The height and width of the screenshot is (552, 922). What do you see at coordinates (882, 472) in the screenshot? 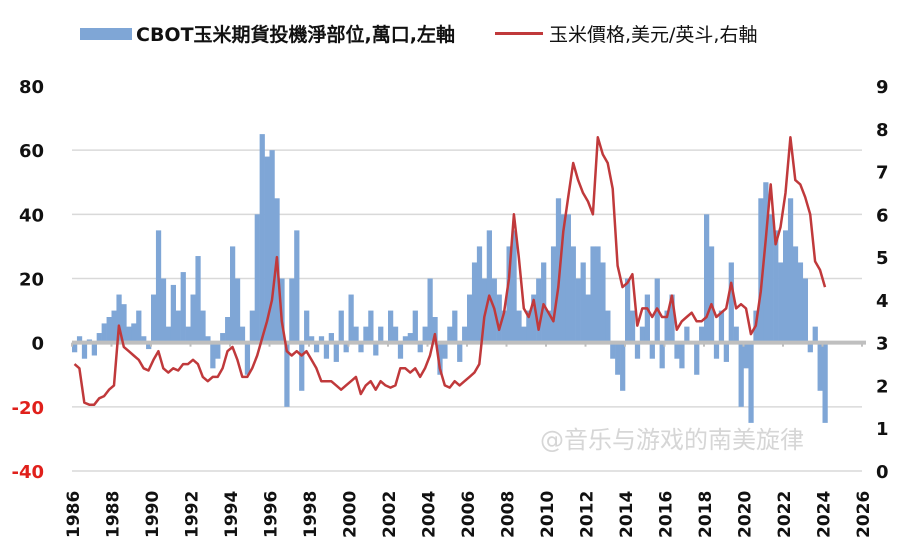
I see `right-tick-label: 0` at bounding box center [882, 472].